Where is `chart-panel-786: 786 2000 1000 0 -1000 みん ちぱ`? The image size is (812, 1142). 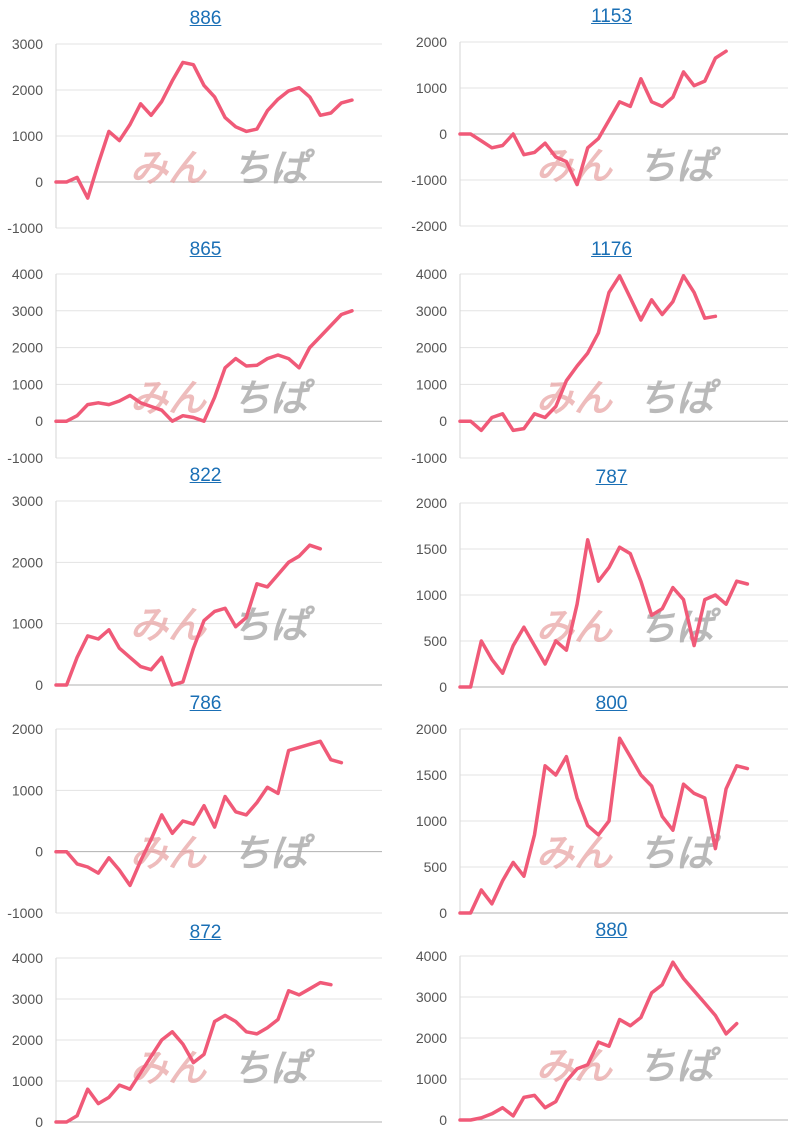 chart-panel-786: 786 2000 1000 0 -1000 みん ちぱ is located at coordinates (200, 807).